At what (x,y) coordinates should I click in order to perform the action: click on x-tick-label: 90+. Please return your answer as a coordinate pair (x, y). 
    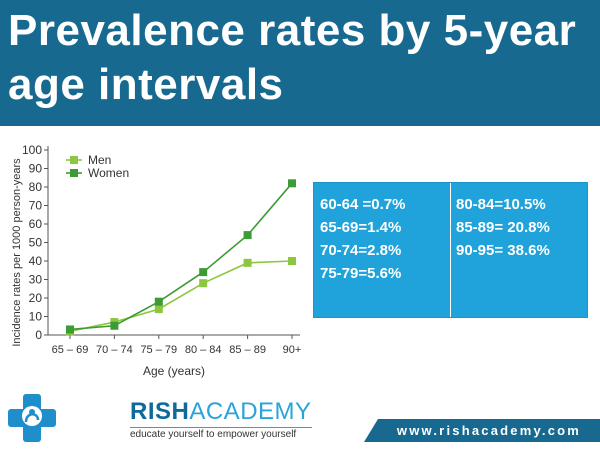
    Looking at the image, I should click on (292, 350).